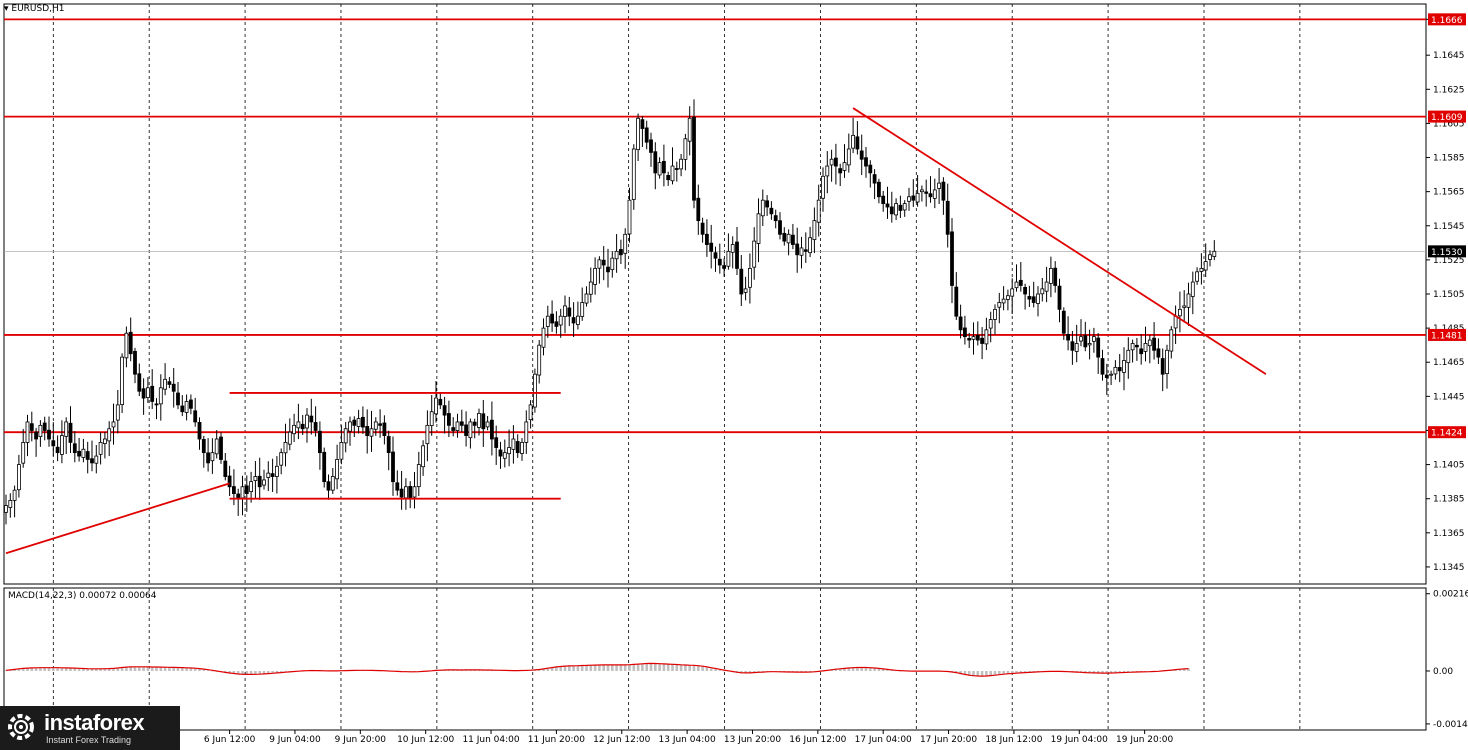 The image size is (1468, 750). Describe the element at coordinates (34, 9) in the screenshot. I see `symbol-title: ▾ EURUSD,H1` at that location.